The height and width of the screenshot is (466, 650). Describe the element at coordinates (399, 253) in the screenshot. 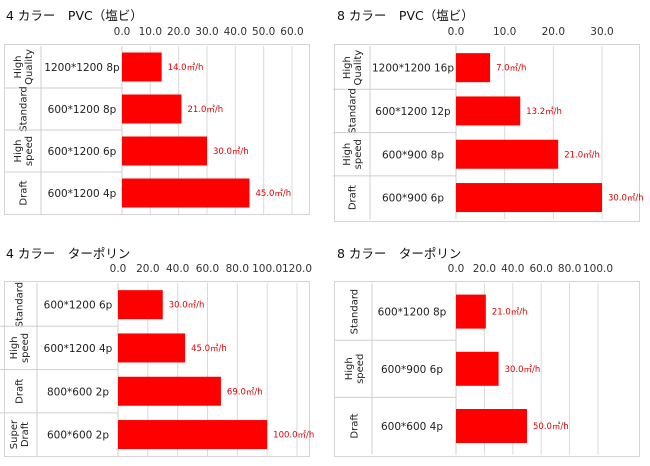

I see `chart-title: 8 カラー ターポリン` at that location.